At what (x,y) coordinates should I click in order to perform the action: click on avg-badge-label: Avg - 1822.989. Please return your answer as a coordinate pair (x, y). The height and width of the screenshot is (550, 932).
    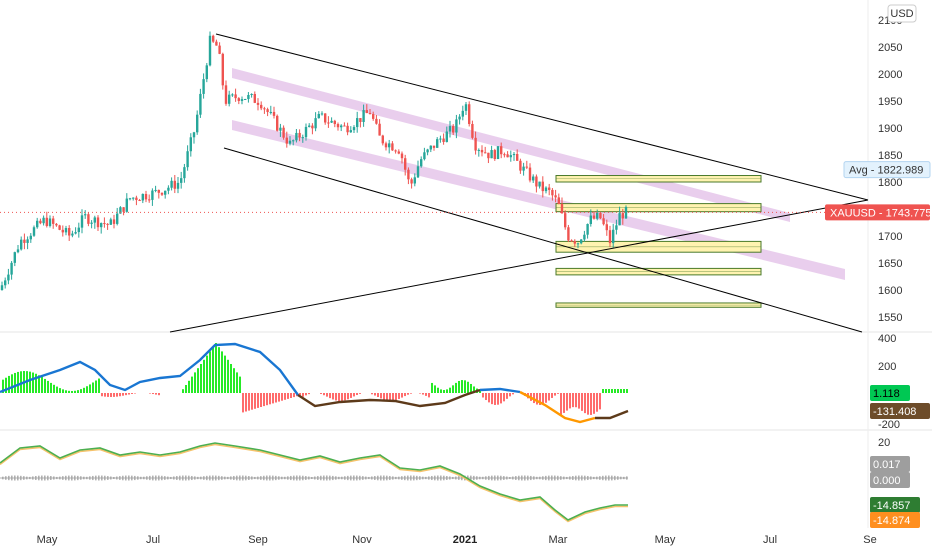
    Looking at the image, I should click on (886, 171).